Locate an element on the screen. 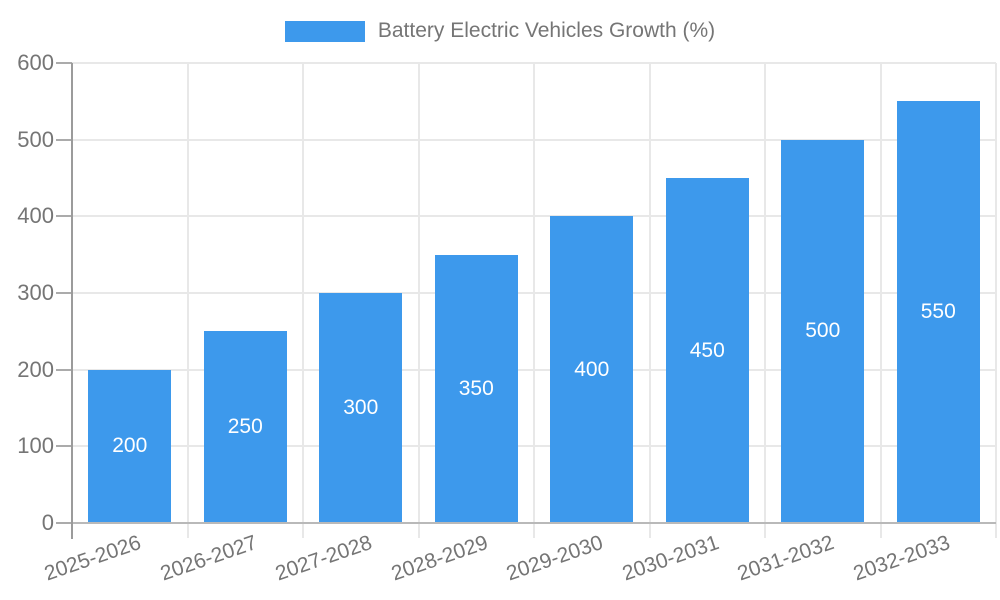  x-axis-line is located at coordinates (534, 523).